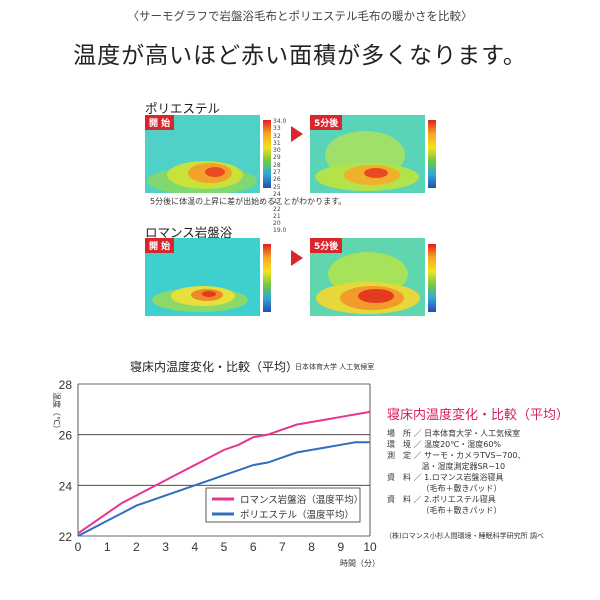  What do you see at coordinates (183, 108) in the screenshot?
I see `thermo-section-title-polyester: ポリエステル` at bounding box center [183, 108].